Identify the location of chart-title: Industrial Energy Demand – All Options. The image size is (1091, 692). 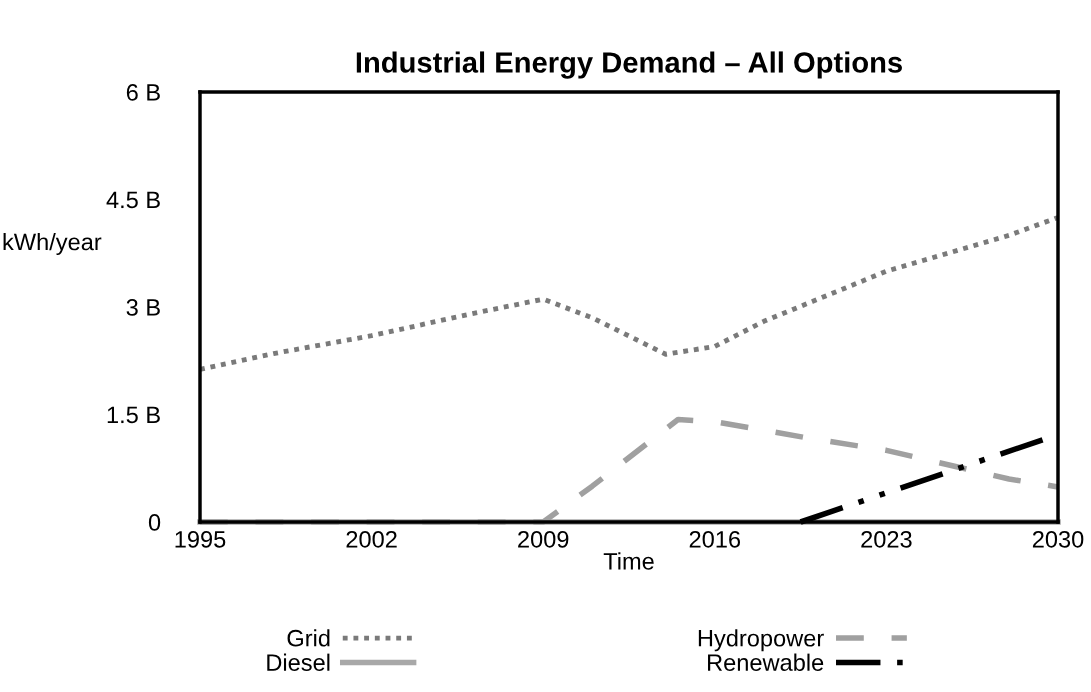
(629, 65).